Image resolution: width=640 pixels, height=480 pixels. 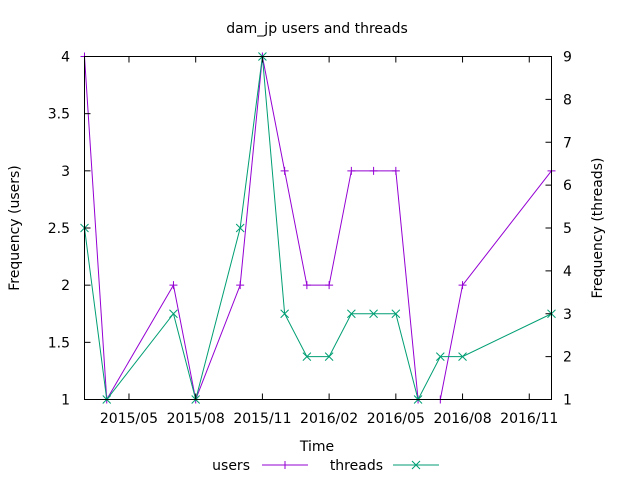 I want to click on y-tick-label-right: 7, so click(x=567, y=143).